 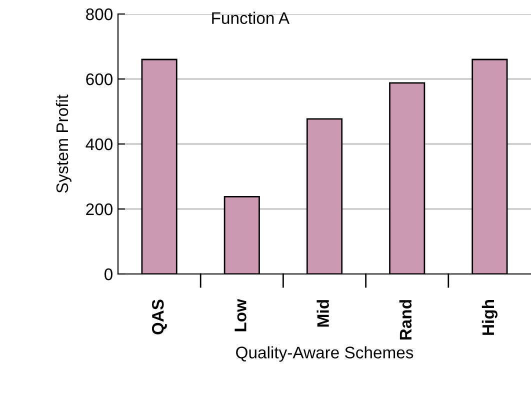 What do you see at coordinates (108, 274) in the screenshot?
I see `y-tick-label: 0` at bounding box center [108, 274].